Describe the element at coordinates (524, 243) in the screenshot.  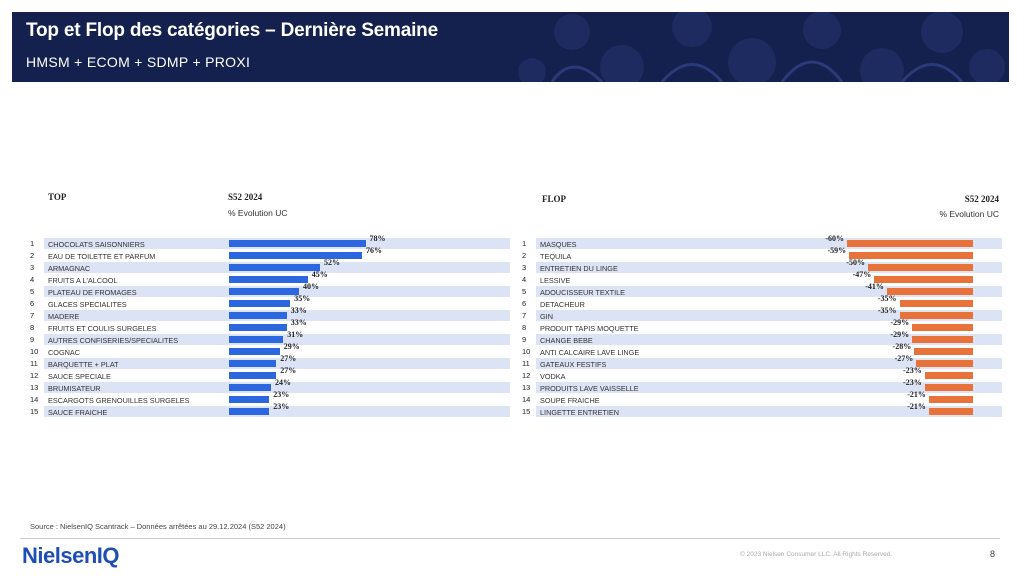
I see `rank-number: 1` at that location.